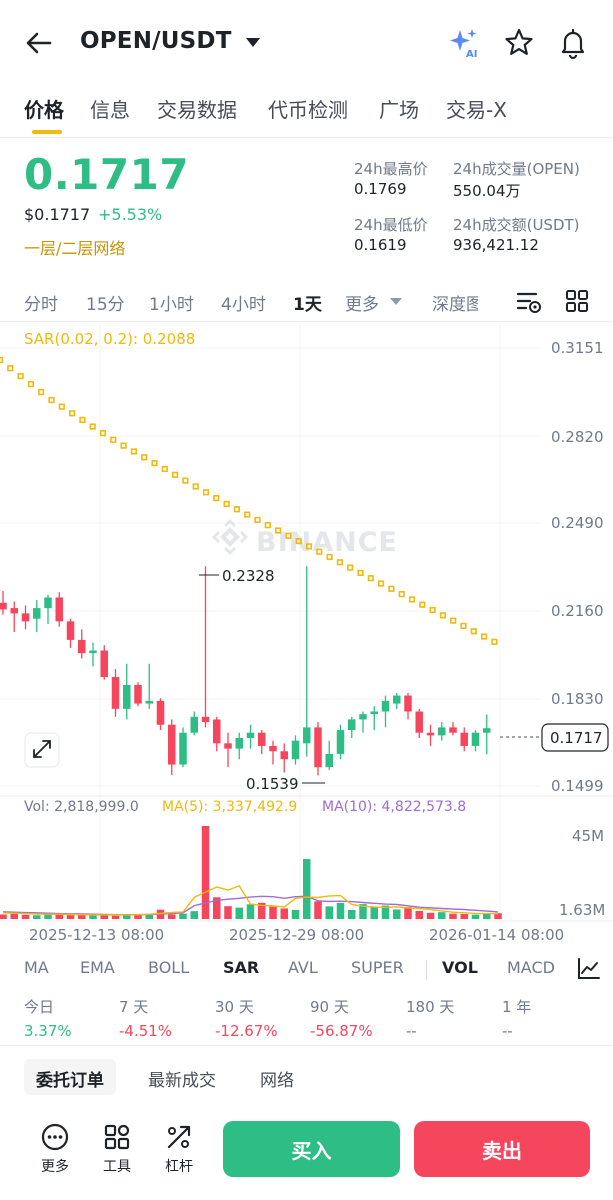  I want to click on indicator-macd: MACD, so click(531, 967).